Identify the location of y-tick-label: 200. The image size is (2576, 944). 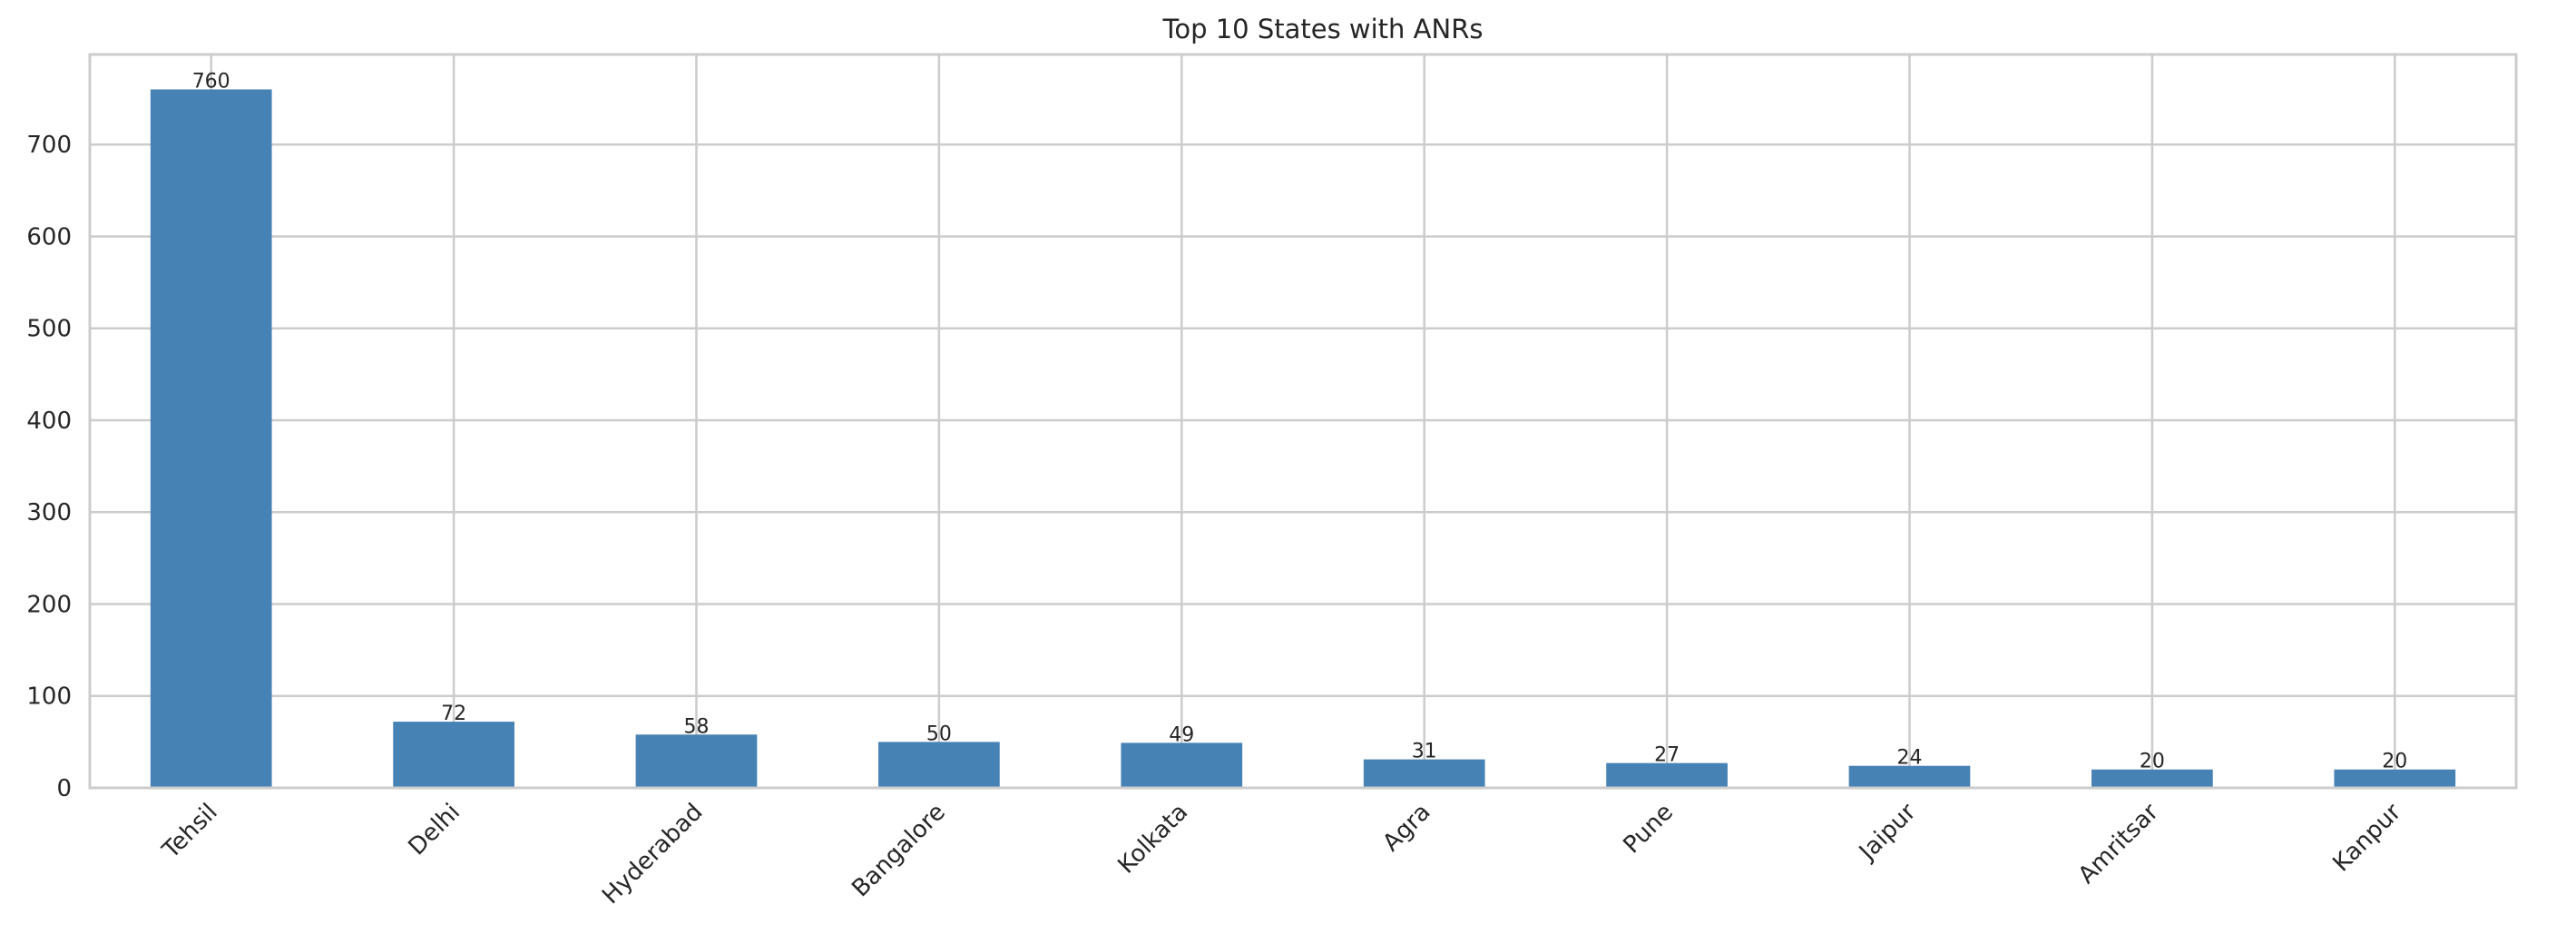
(49, 604).